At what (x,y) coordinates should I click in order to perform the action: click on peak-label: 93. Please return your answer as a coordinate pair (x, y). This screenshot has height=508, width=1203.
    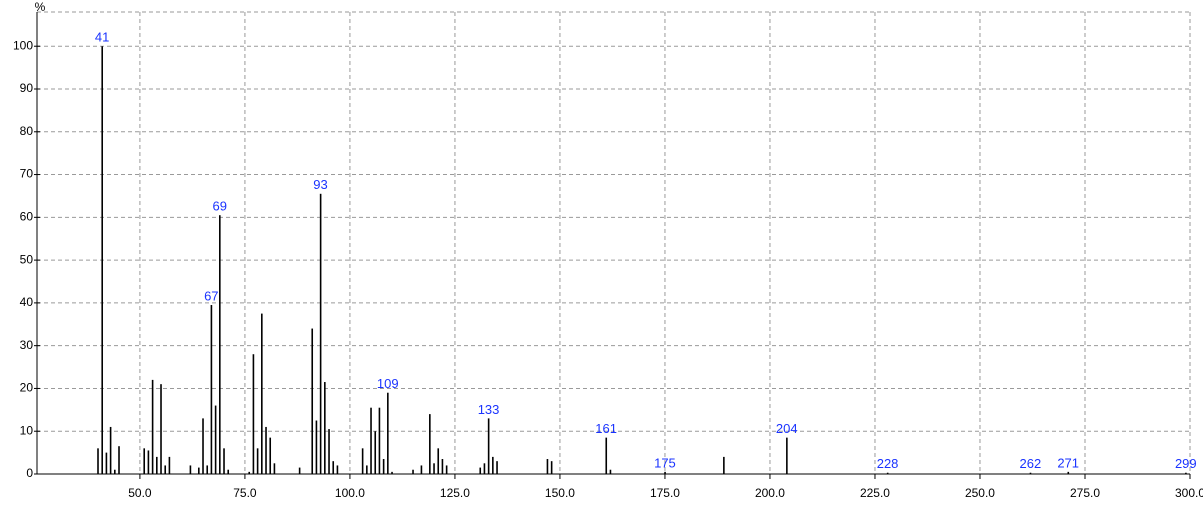
    Looking at the image, I should click on (320, 184).